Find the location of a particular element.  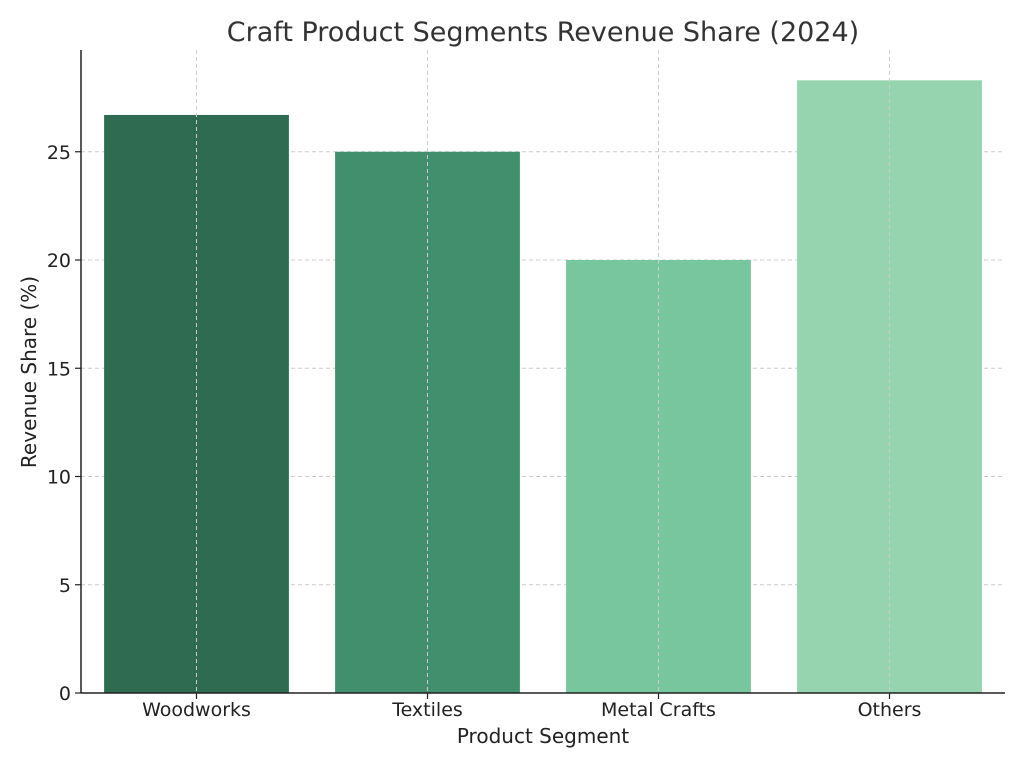

x-tick-label: Others is located at coordinates (890, 710).